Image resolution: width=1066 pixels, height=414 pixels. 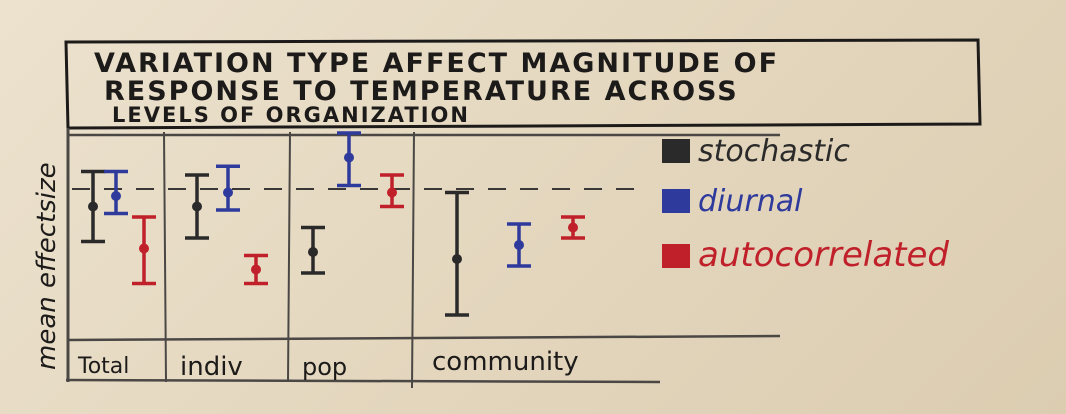 I want to click on legend-item-diurnal: diurnal, so click(x=732, y=201).